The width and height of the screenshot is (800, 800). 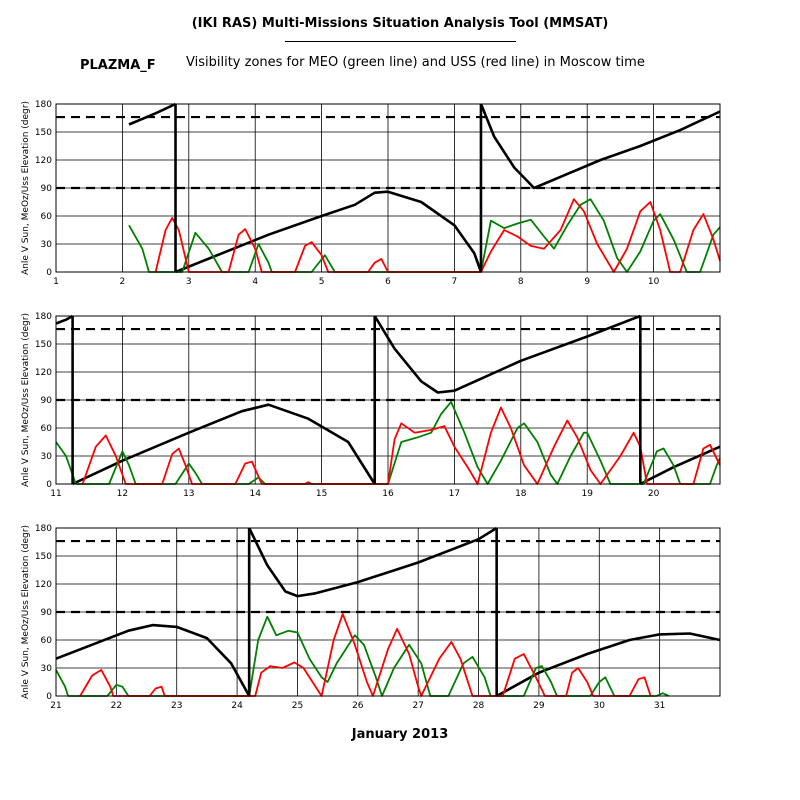 I want to click on meo-elevation-line, so click(x=362, y=656).